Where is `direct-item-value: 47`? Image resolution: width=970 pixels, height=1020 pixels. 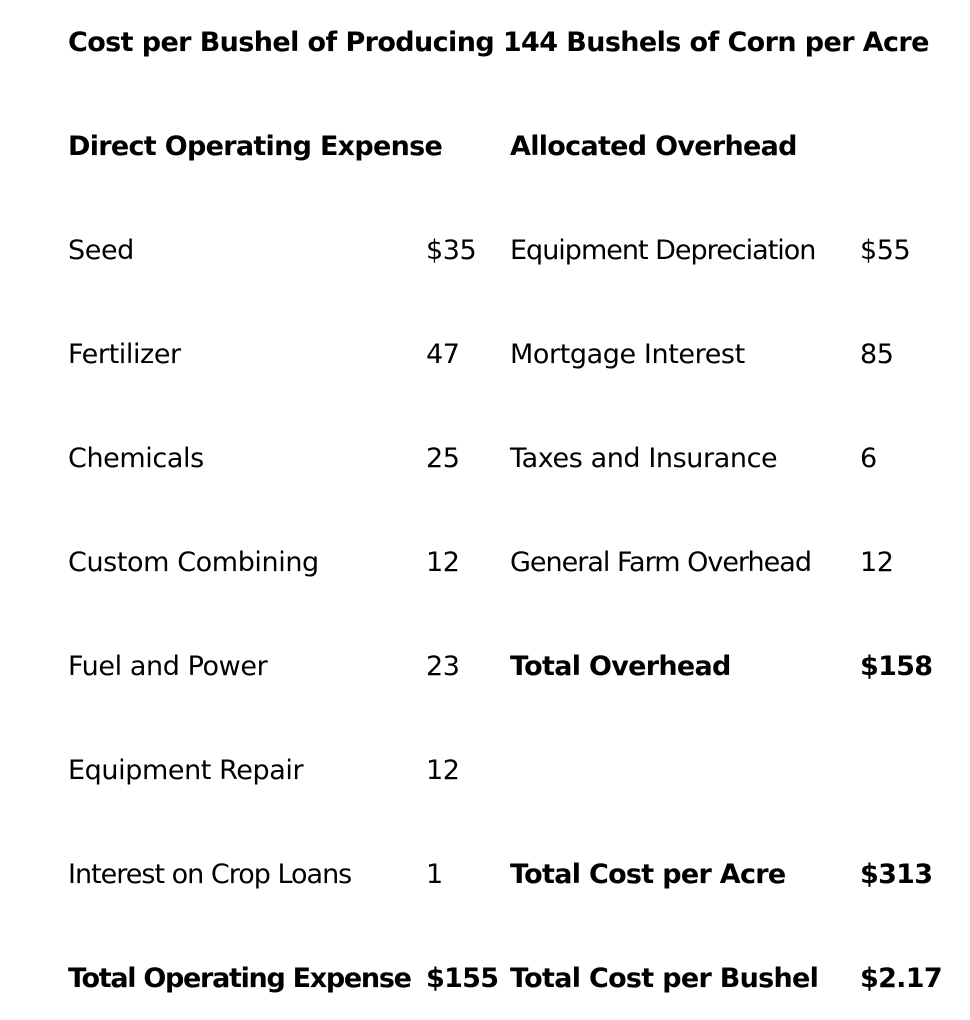 direct-item-value: 47 is located at coordinates (443, 354).